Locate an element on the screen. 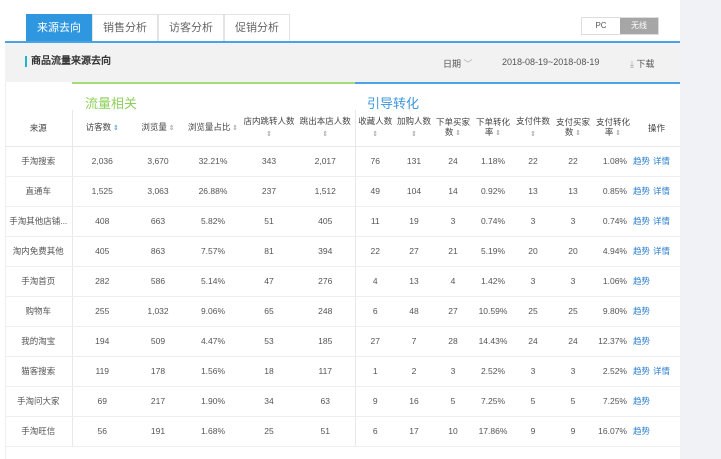  page-background is located at coordinates (700, 229).